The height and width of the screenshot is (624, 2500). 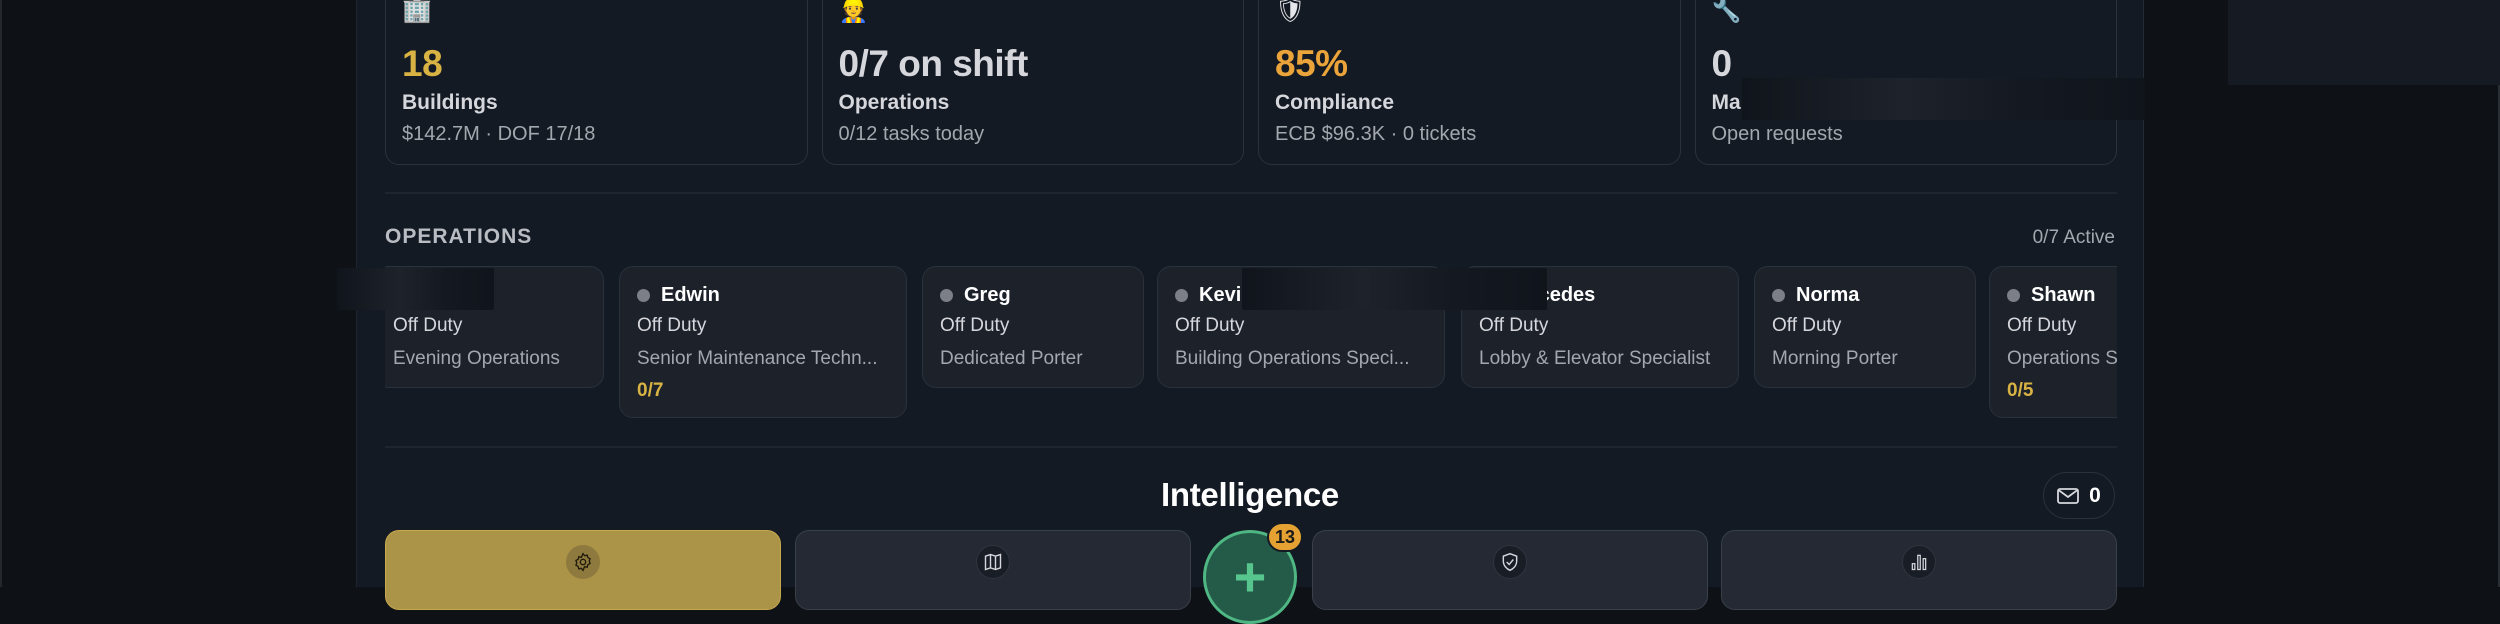 What do you see at coordinates (911, 134) in the screenshot?
I see `stat-subtitle: 0/12 tasks today` at bounding box center [911, 134].